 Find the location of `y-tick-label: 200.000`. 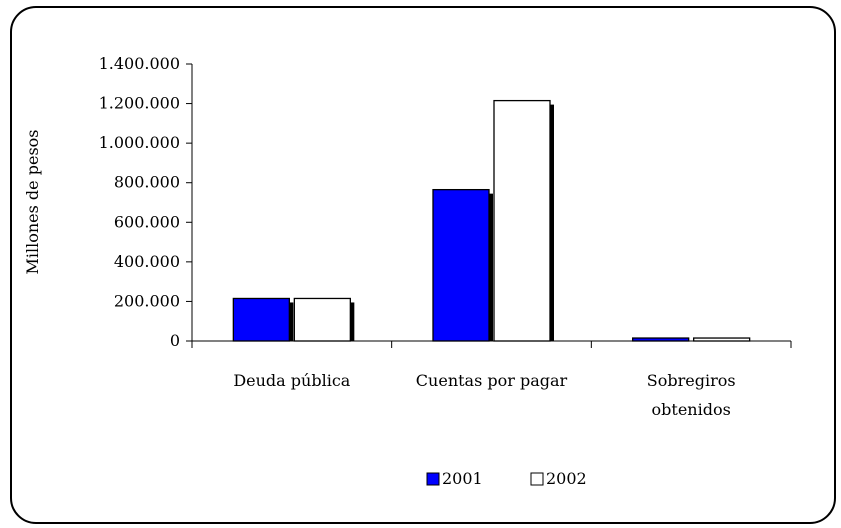

y-tick-label: 200.000 is located at coordinates (147, 300).